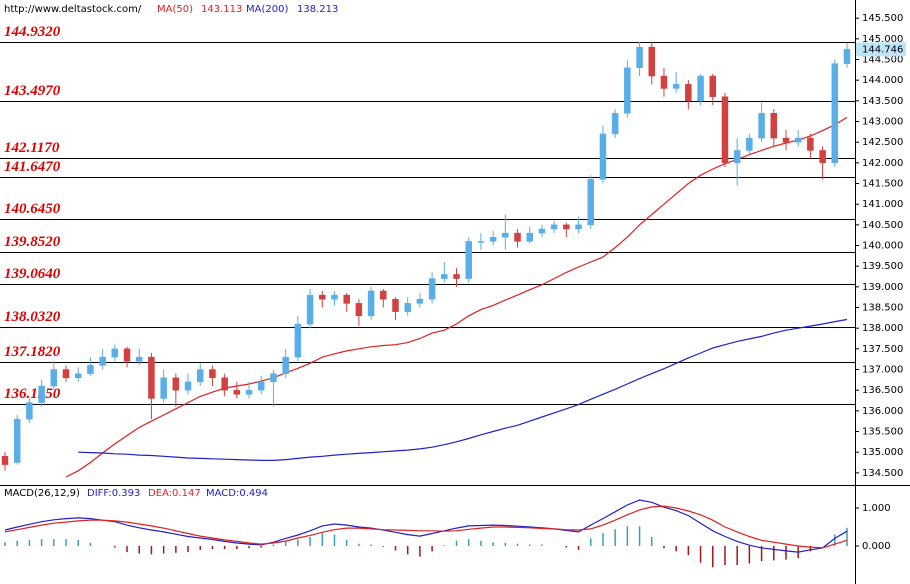 Image resolution: width=910 pixels, height=584 pixels. I want to click on legend-name: MA(50), so click(175, 9).